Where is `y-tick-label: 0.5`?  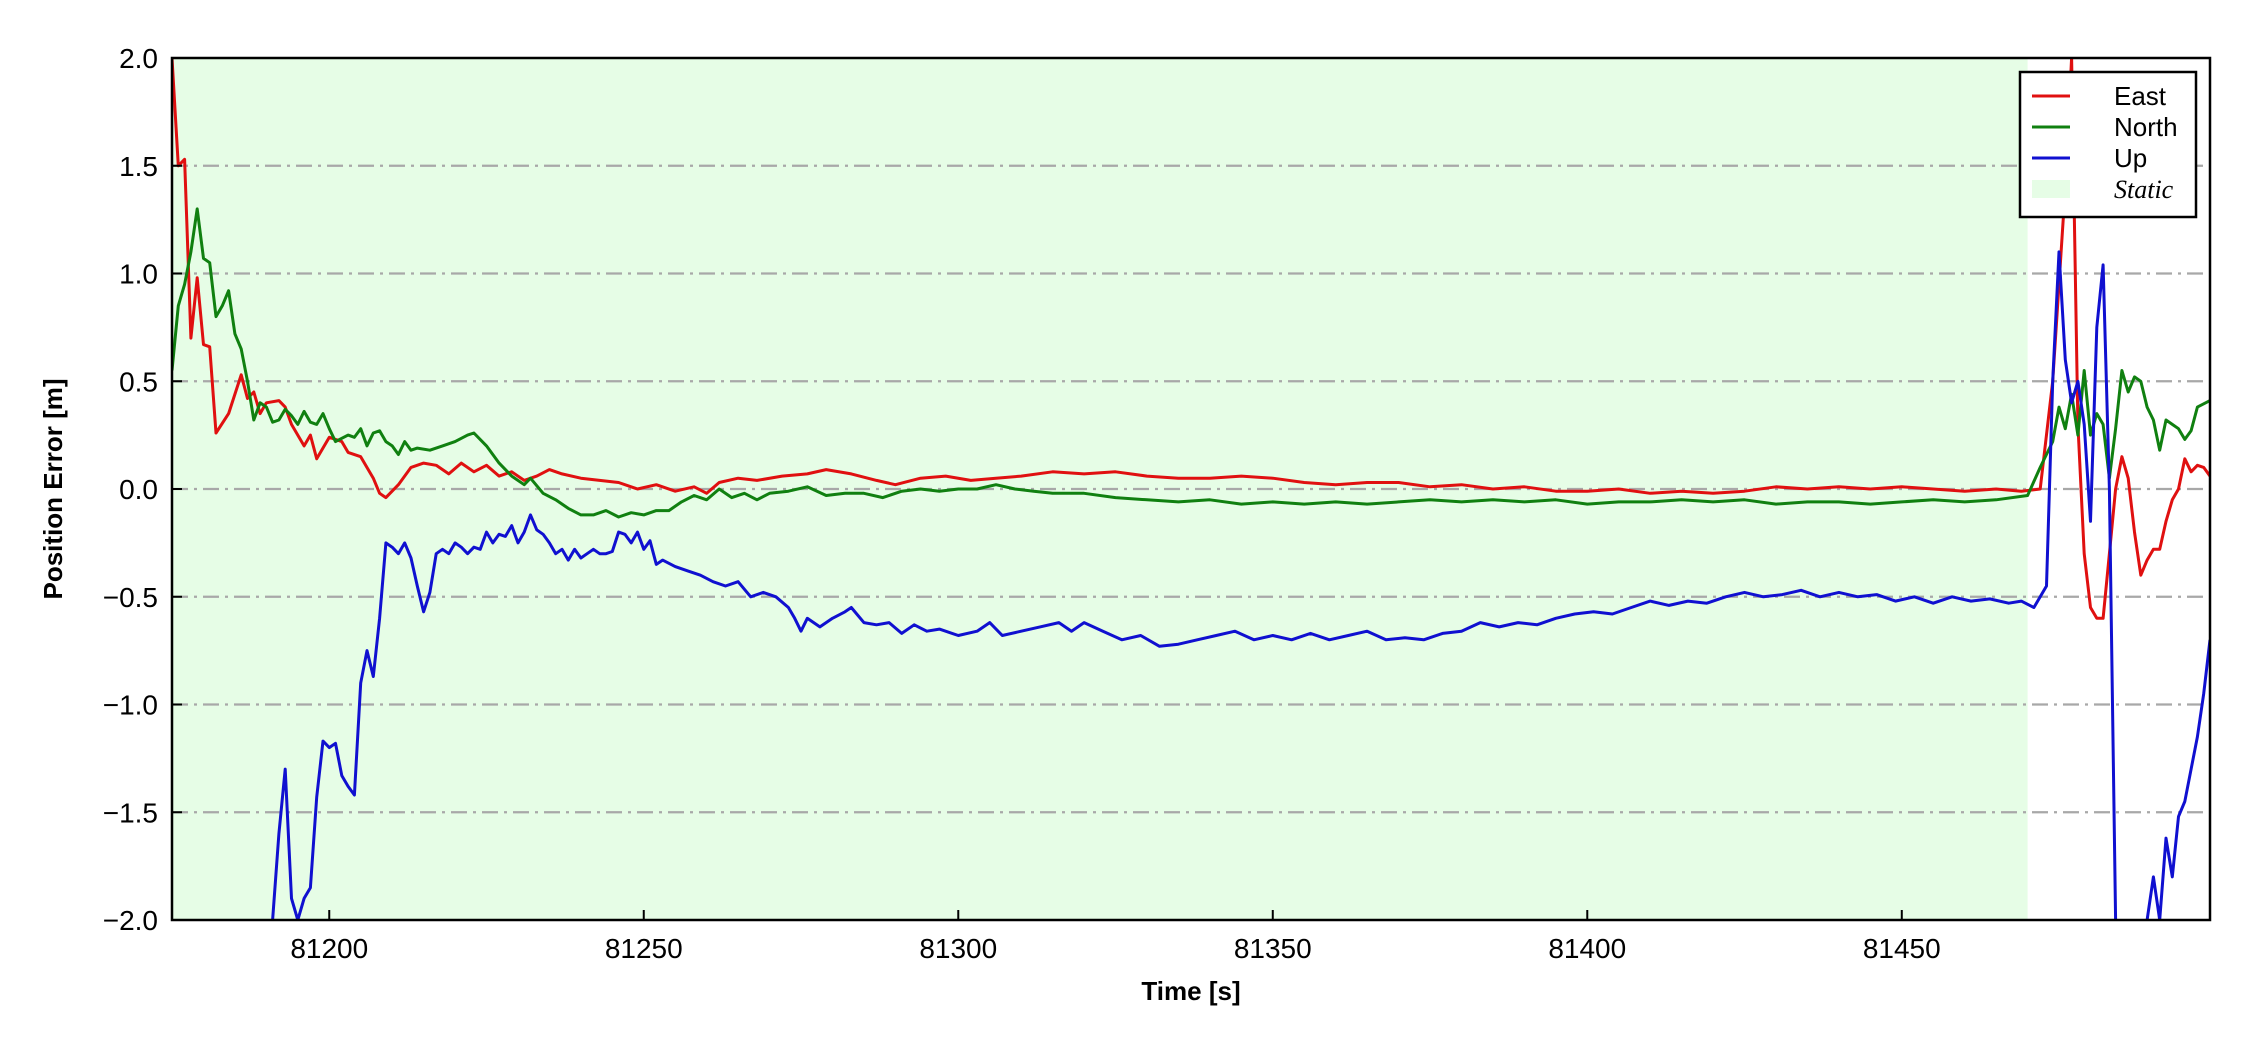
y-tick-label: 0.5 is located at coordinates (138, 381).